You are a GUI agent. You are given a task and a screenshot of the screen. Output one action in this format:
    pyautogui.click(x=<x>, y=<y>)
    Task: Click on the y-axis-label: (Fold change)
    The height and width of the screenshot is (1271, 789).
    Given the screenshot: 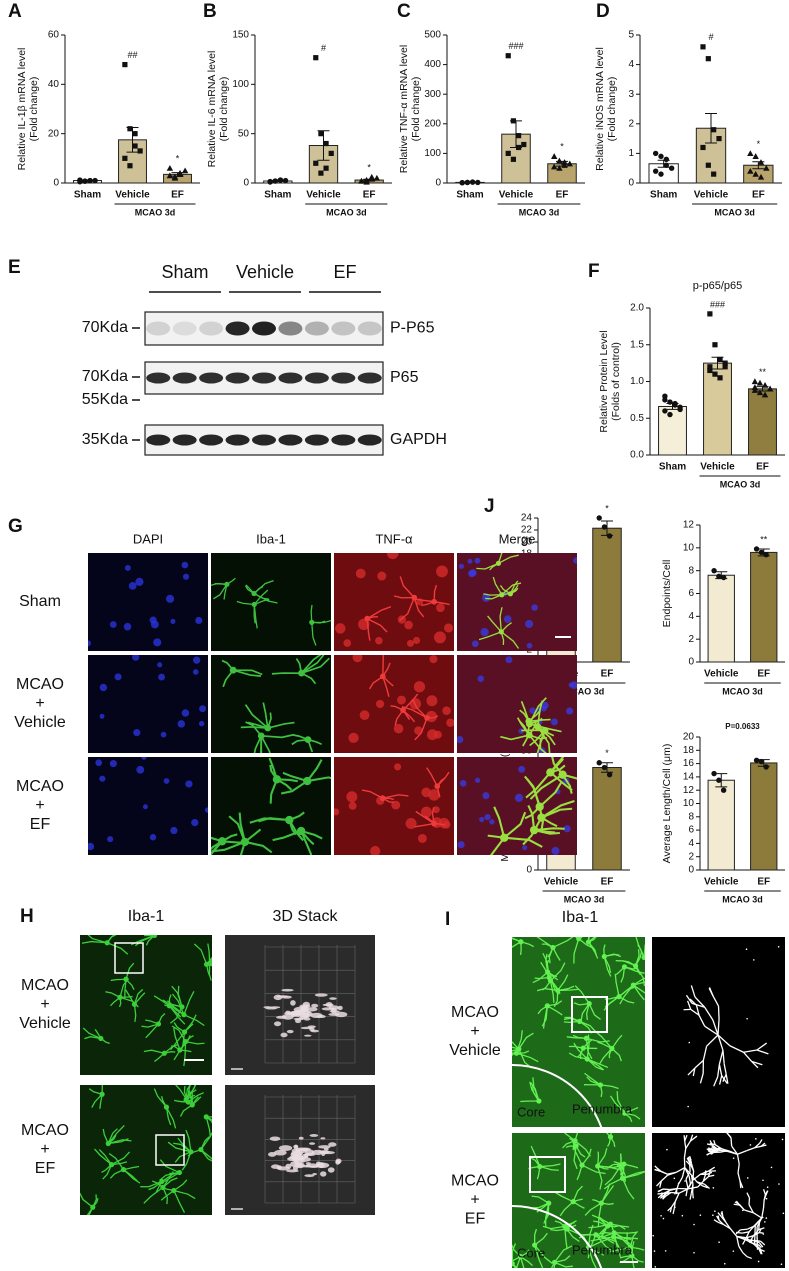 What is the action you would take?
    pyautogui.click(x=224, y=109)
    